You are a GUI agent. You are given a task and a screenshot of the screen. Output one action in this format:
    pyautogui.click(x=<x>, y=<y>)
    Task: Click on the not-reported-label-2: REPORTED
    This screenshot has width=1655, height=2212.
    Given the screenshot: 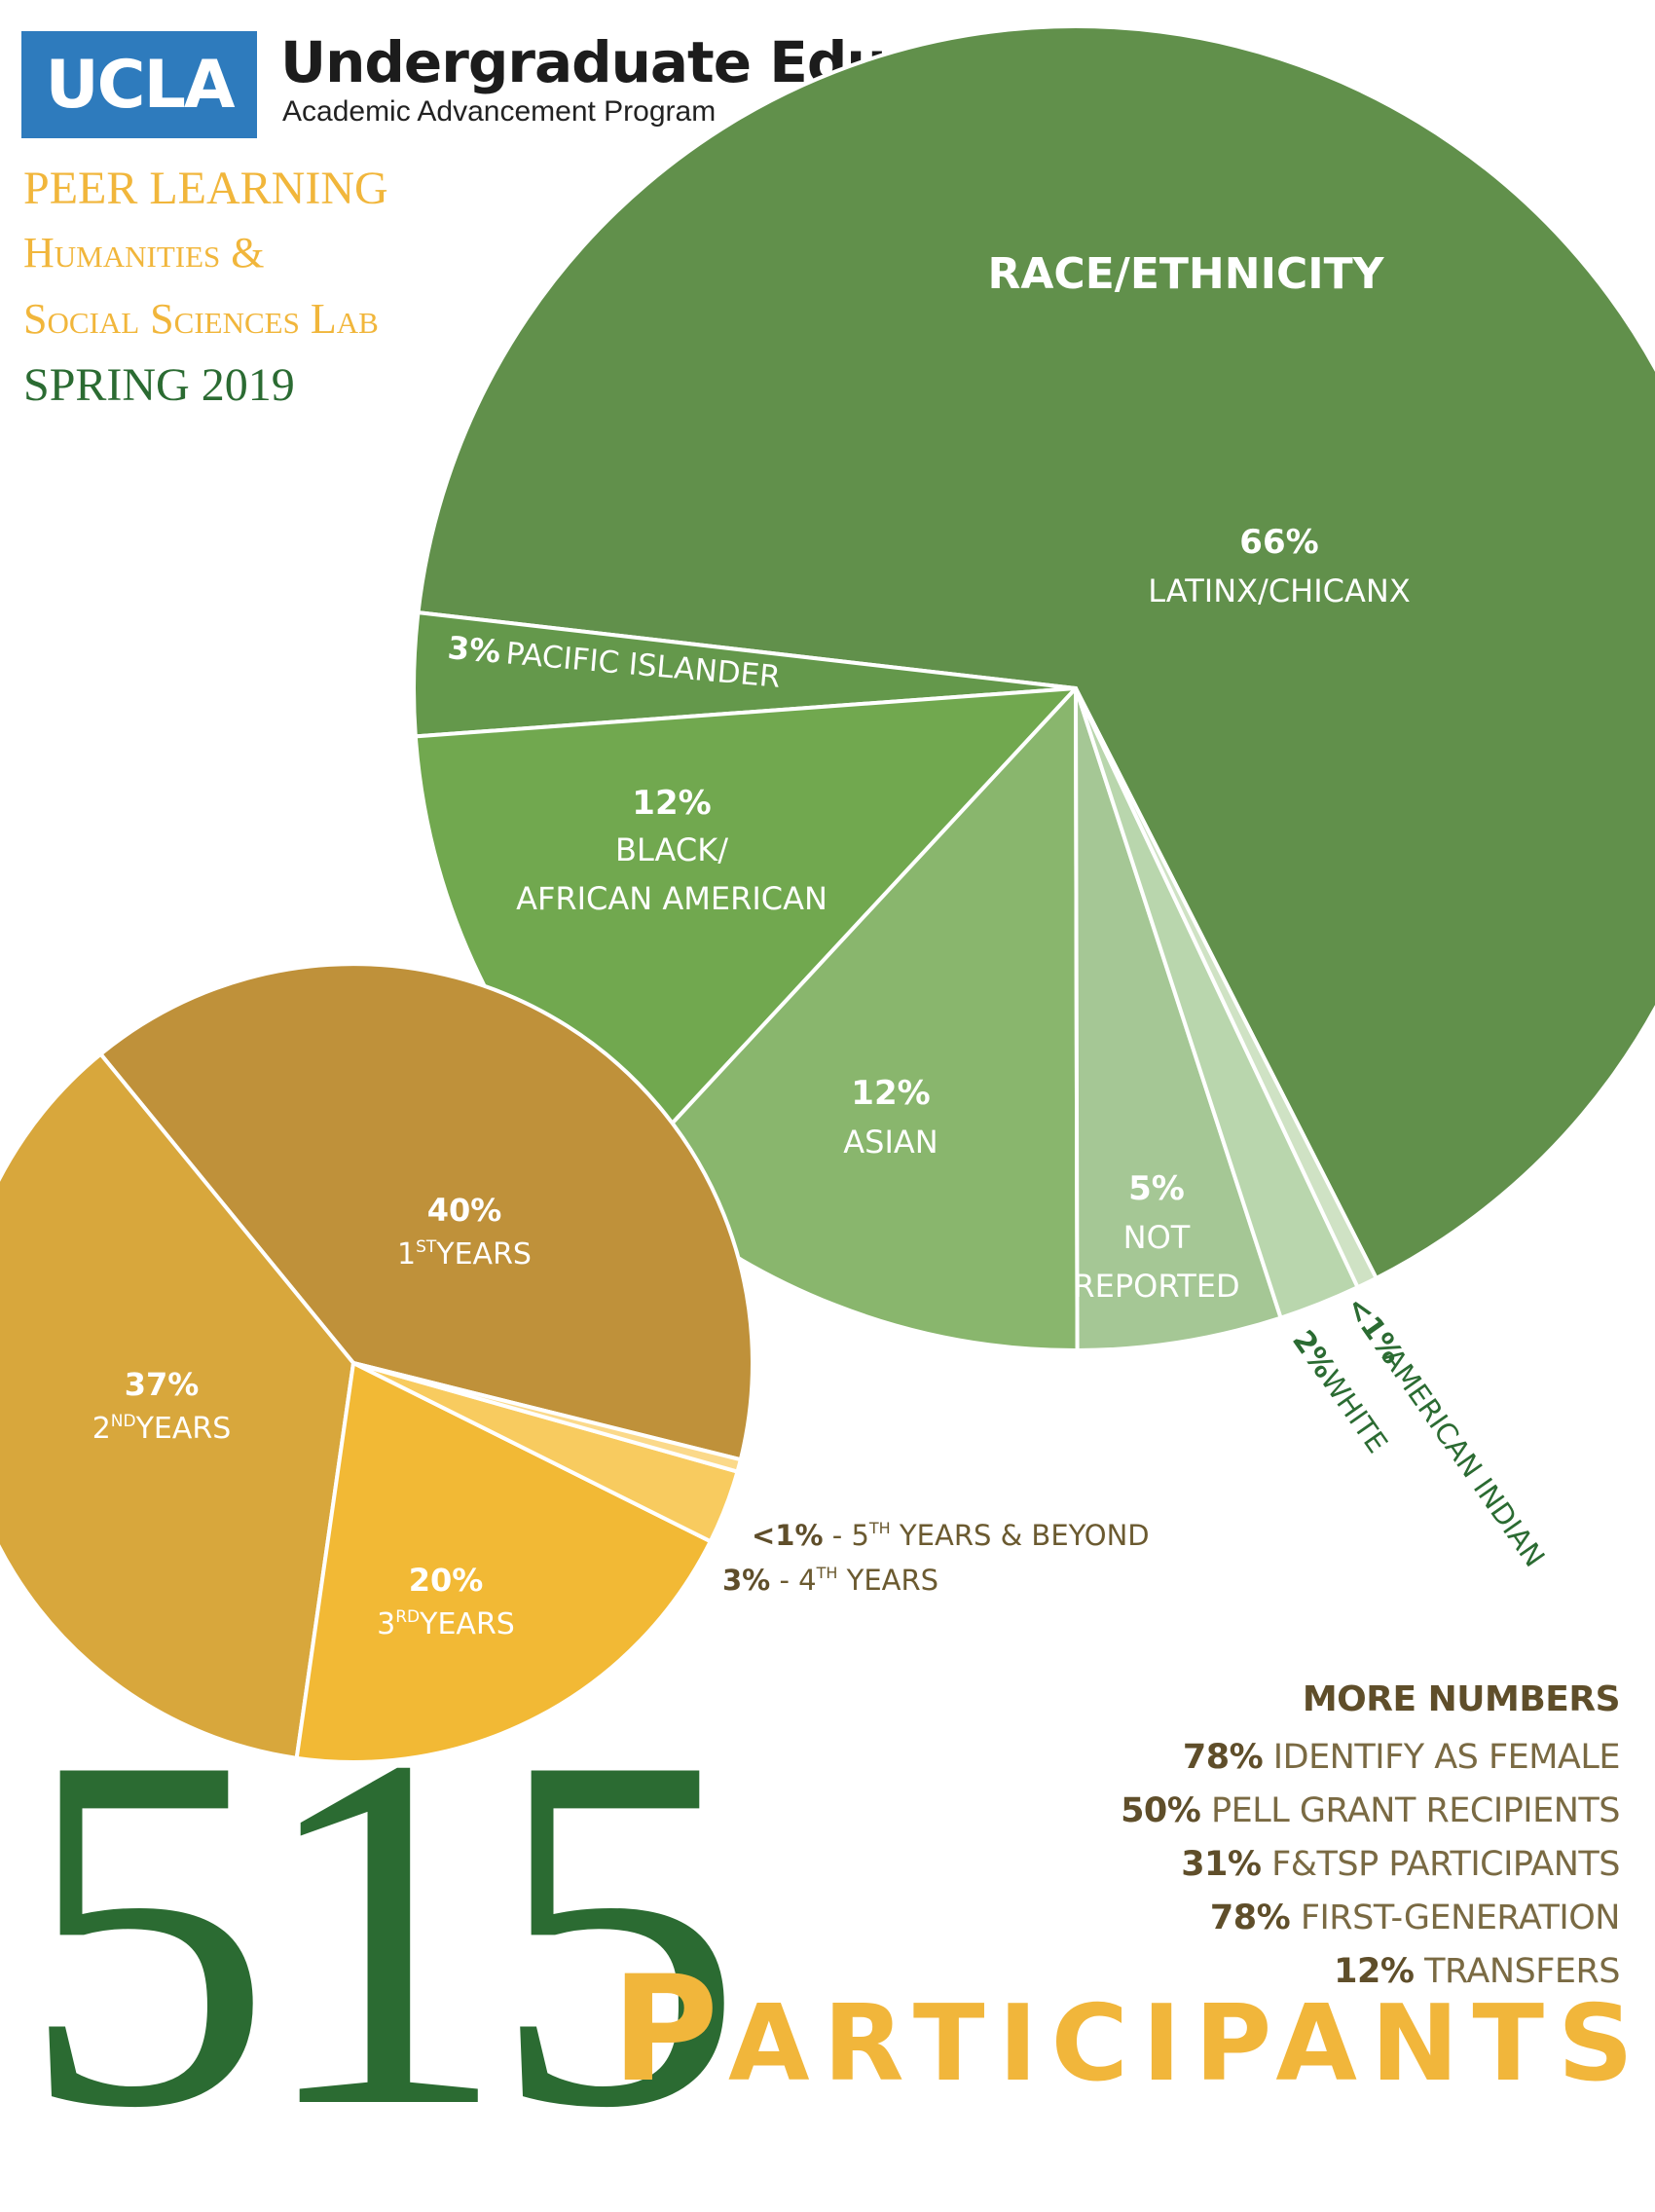 What is the action you would take?
    pyautogui.click(x=1156, y=1286)
    